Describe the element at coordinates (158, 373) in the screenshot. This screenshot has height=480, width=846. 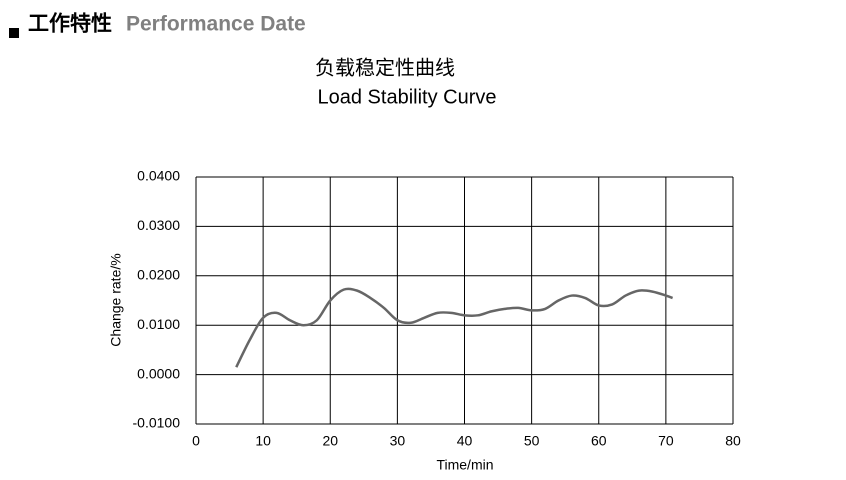
I see `y-tick-label: 0.0000` at that location.